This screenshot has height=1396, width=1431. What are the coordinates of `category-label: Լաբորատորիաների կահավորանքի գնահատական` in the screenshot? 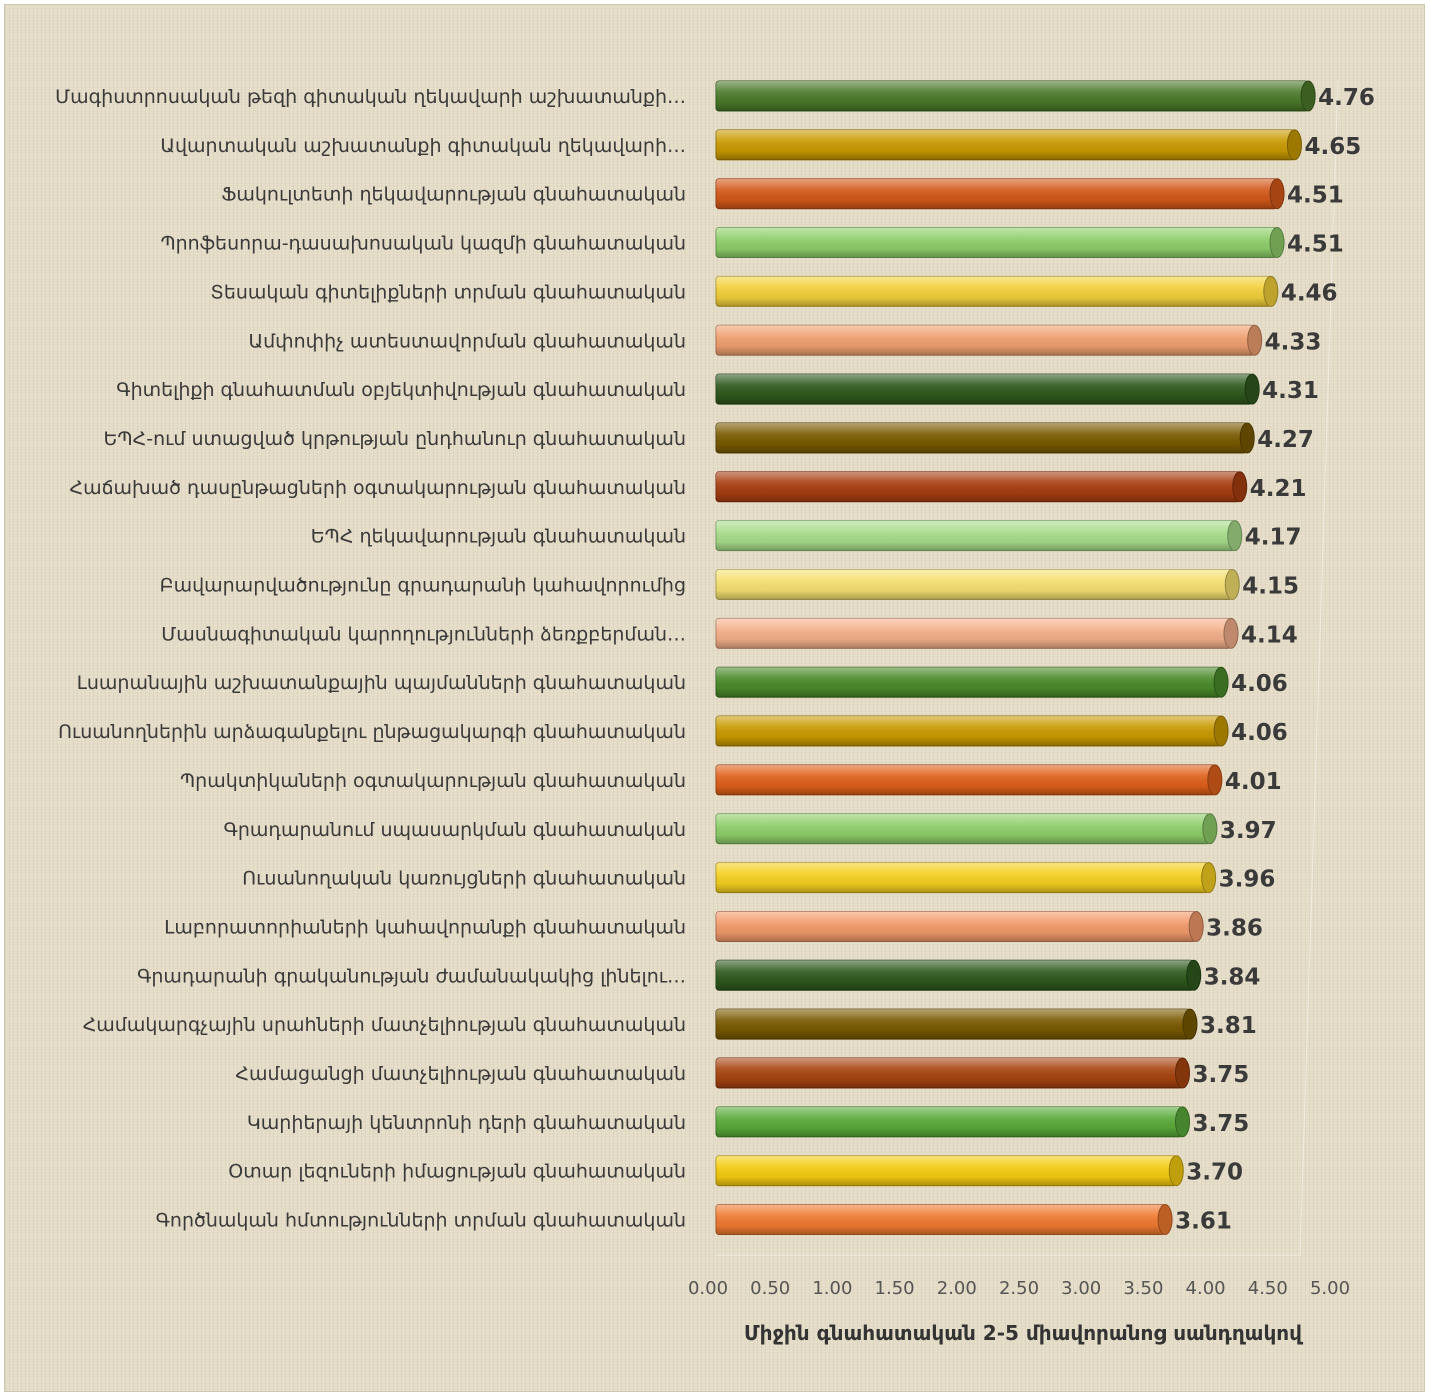 It's located at (425, 927).